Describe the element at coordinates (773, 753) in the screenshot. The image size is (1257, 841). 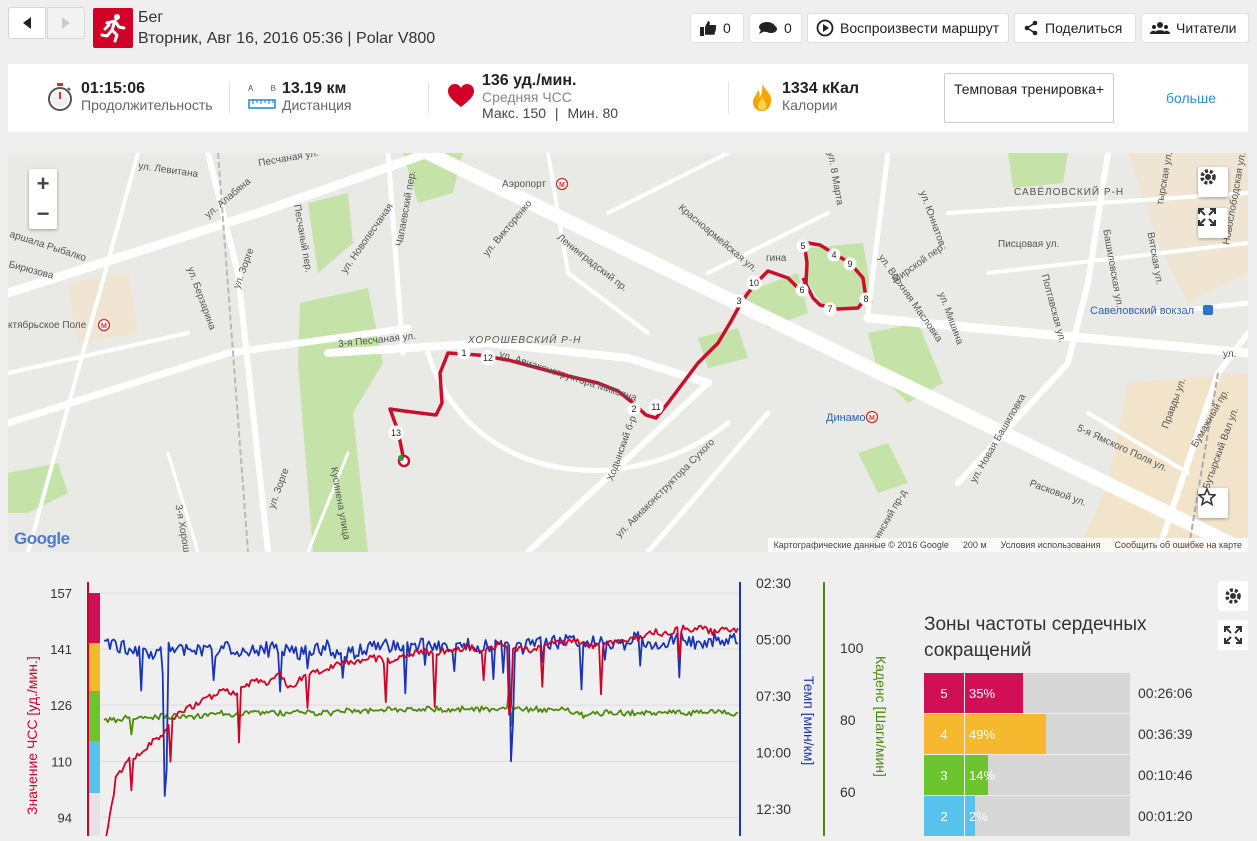
I see `y-right-tick: 10:00` at that location.